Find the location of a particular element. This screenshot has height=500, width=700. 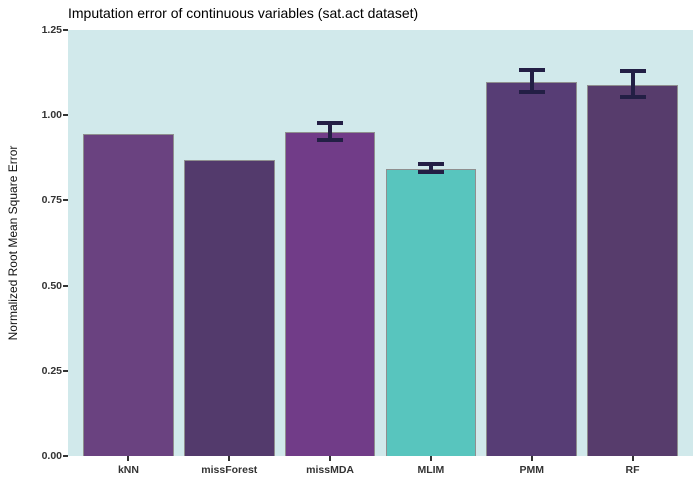

x-tick-label-missForest: missForest is located at coordinates (229, 470).